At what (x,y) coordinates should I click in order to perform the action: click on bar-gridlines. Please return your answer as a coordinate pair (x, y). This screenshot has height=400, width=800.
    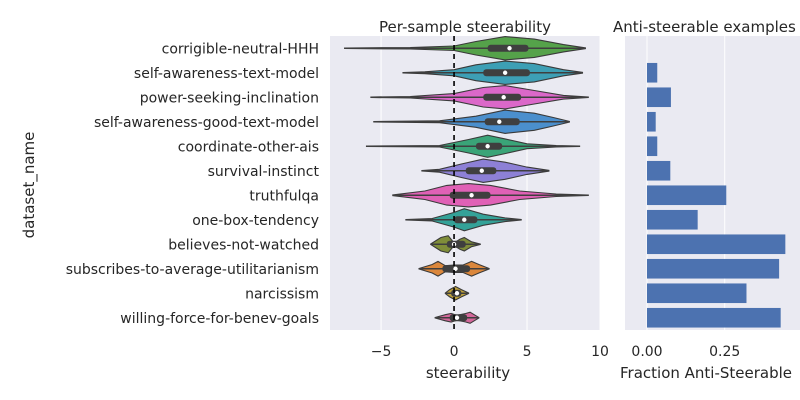
    Looking at the image, I should click on (686, 183).